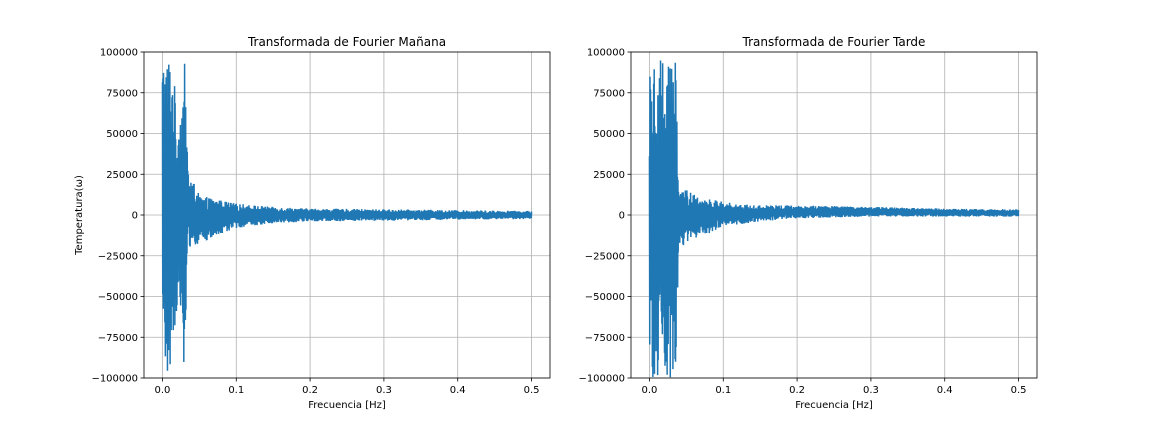 This screenshot has height=432, width=1152. What do you see at coordinates (346, 42) in the screenshot?
I see `chart-title: Transformada de Fourier Mañana` at bounding box center [346, 42].